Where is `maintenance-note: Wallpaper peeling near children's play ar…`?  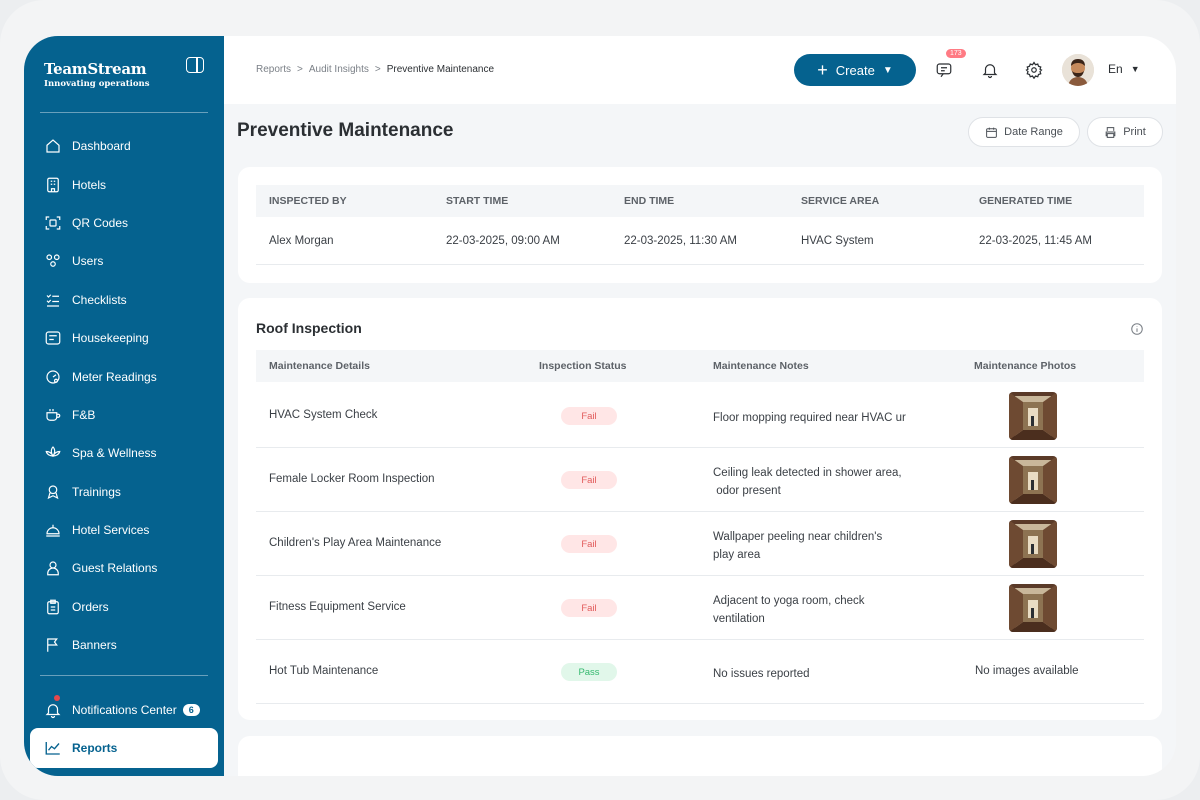
maintenance-note: Wallpaper peeling near children's play ar… is located at coordinates (820, 546).